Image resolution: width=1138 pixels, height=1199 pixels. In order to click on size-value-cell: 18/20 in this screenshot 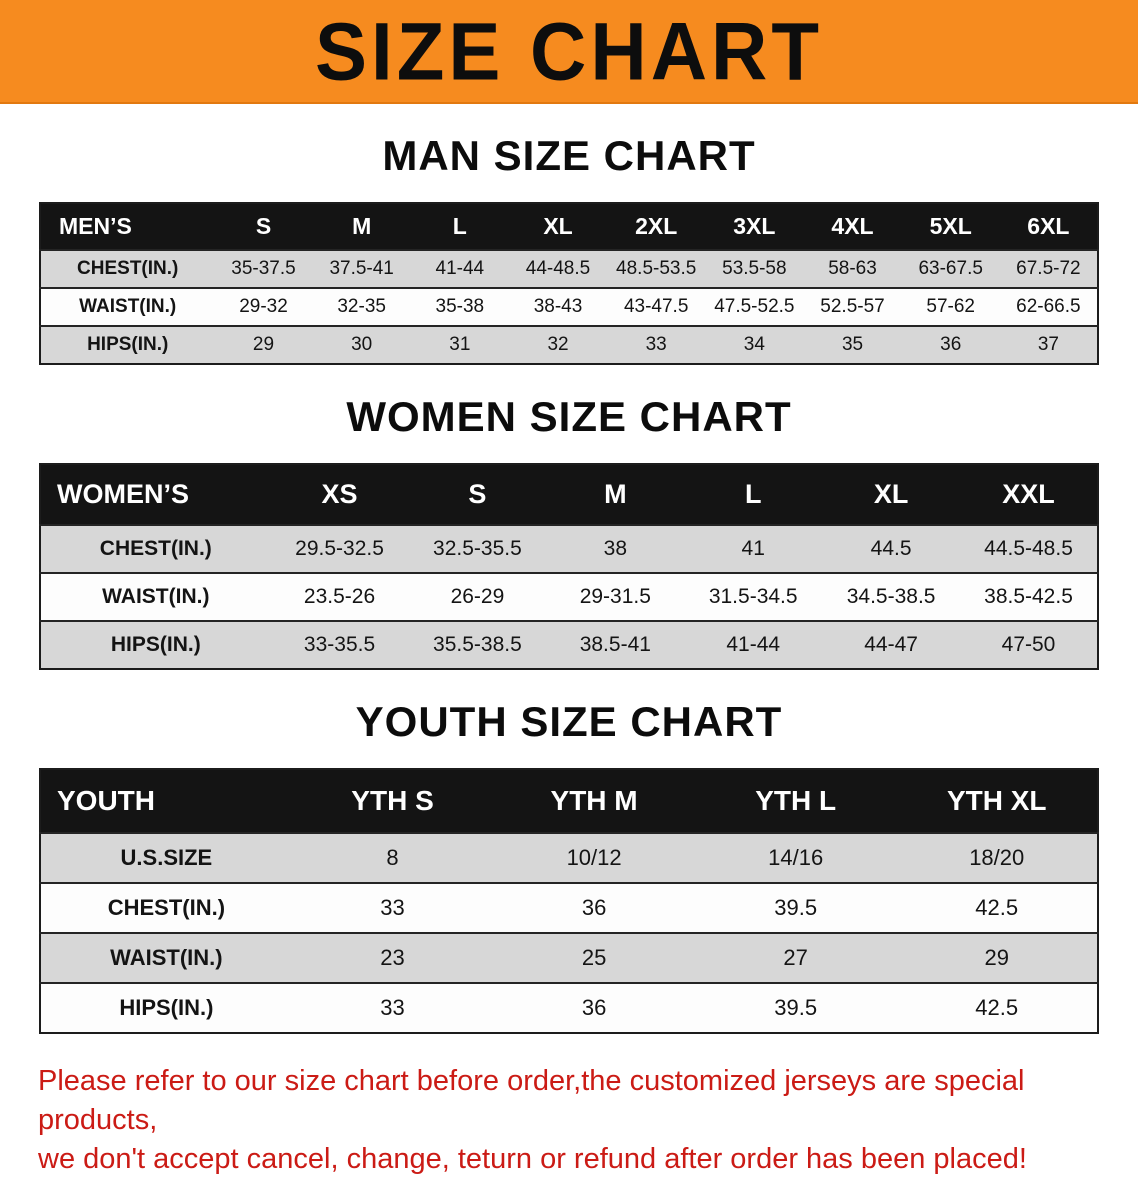, I will do `click(997, 857)`.